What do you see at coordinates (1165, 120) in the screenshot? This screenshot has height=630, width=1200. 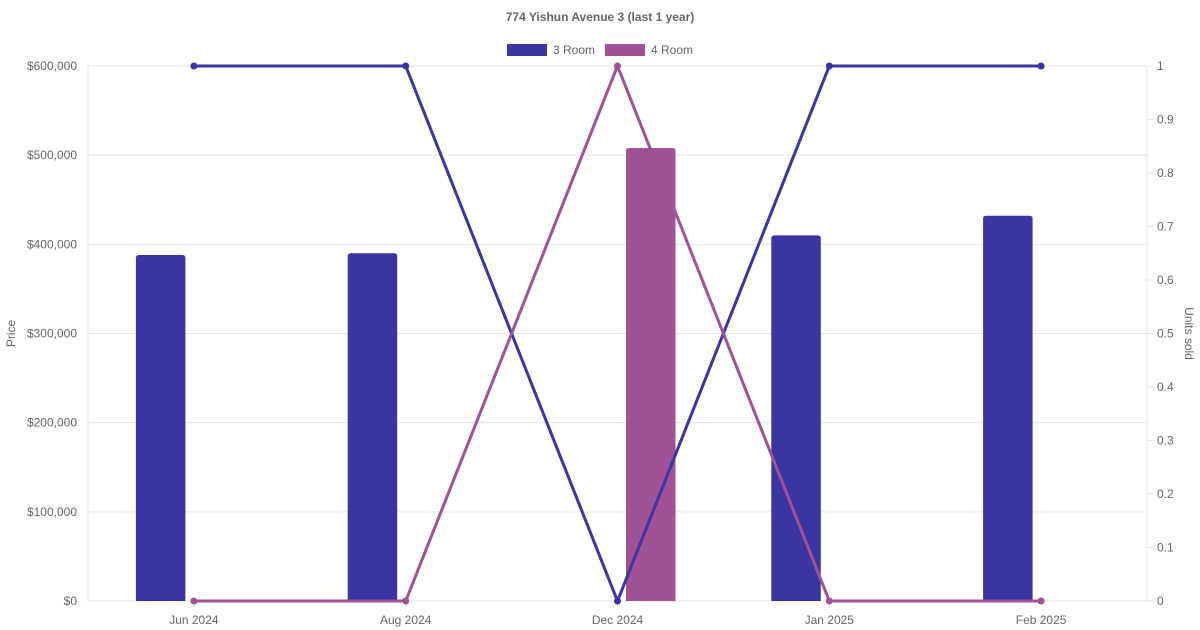 I see `y2-tick-label: 0.9` at bounding box center [1165, 120].